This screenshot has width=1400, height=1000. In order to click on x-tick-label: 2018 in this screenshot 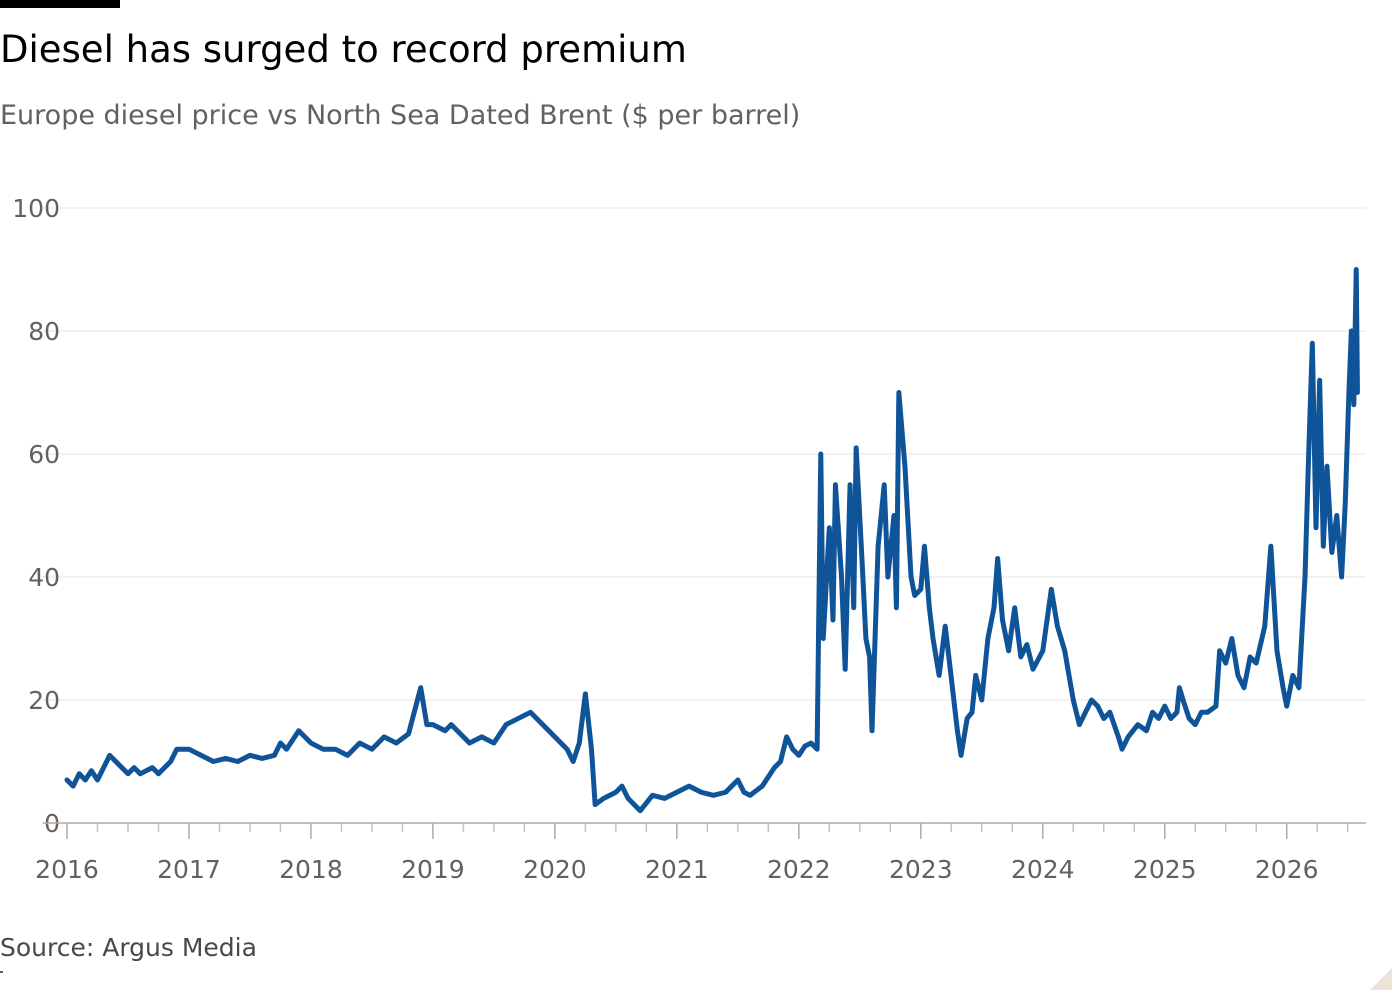, I will do `click(311, 869)`.